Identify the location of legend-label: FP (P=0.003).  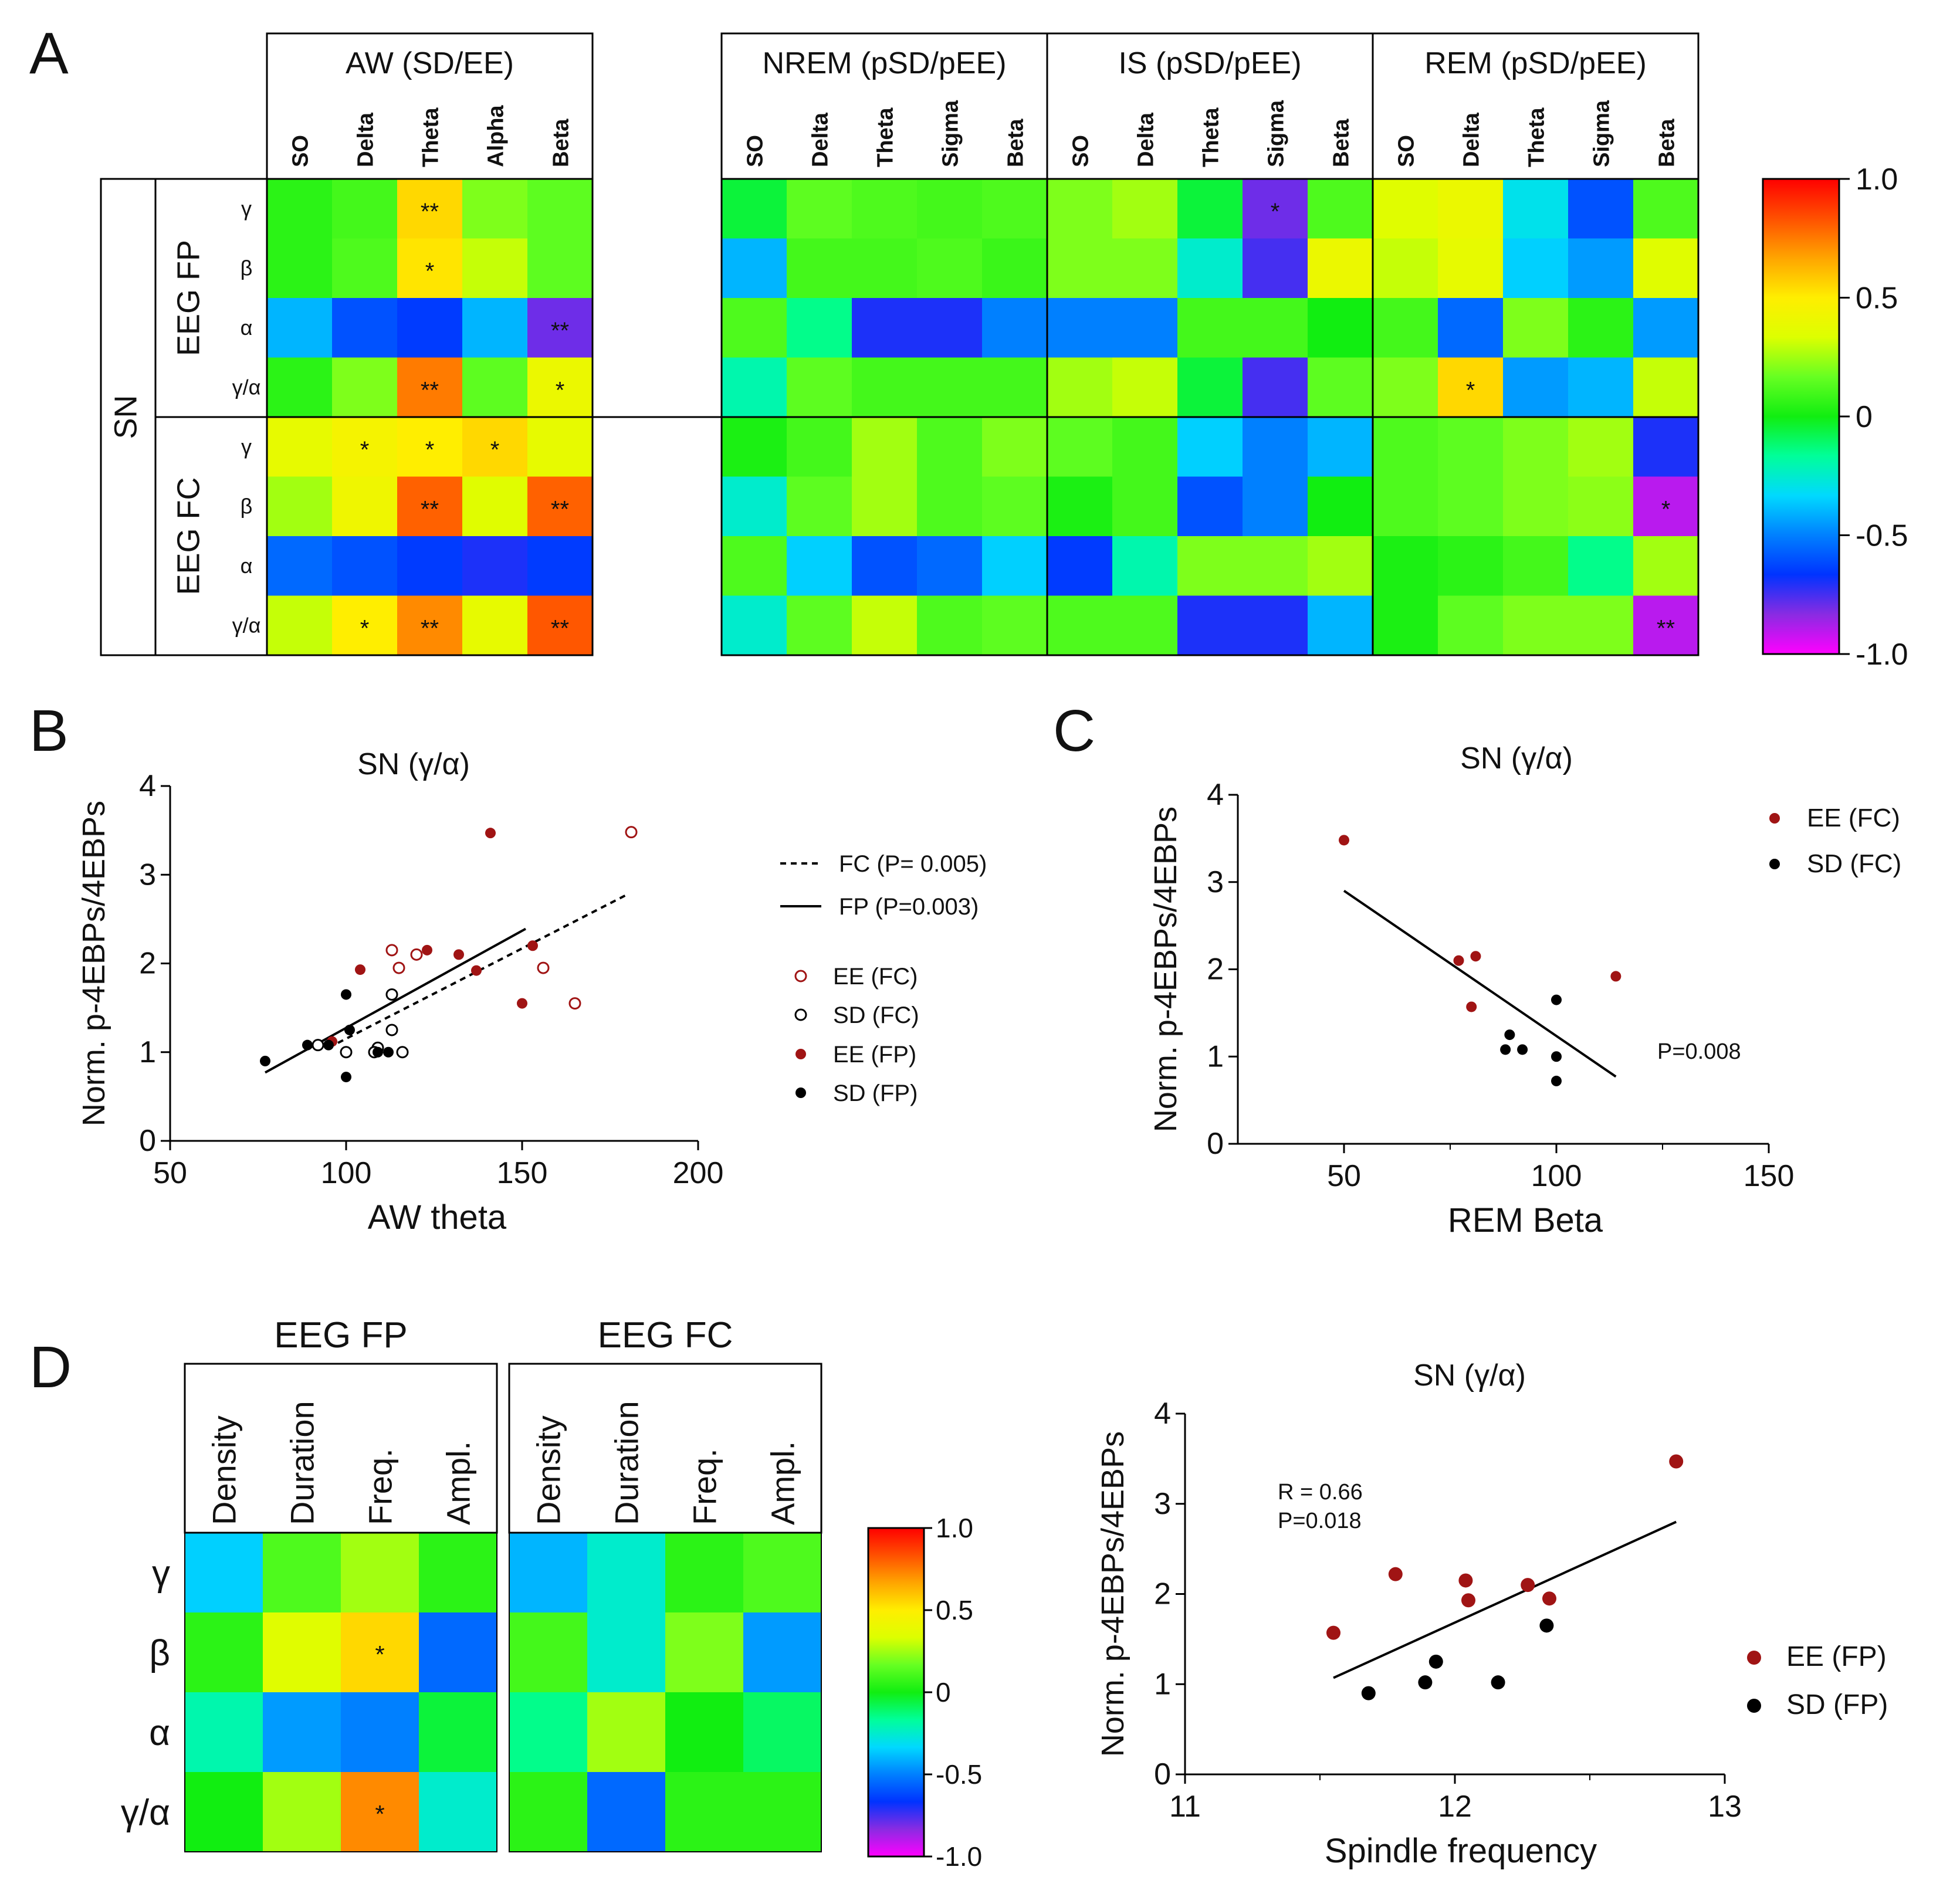
(909, 907).